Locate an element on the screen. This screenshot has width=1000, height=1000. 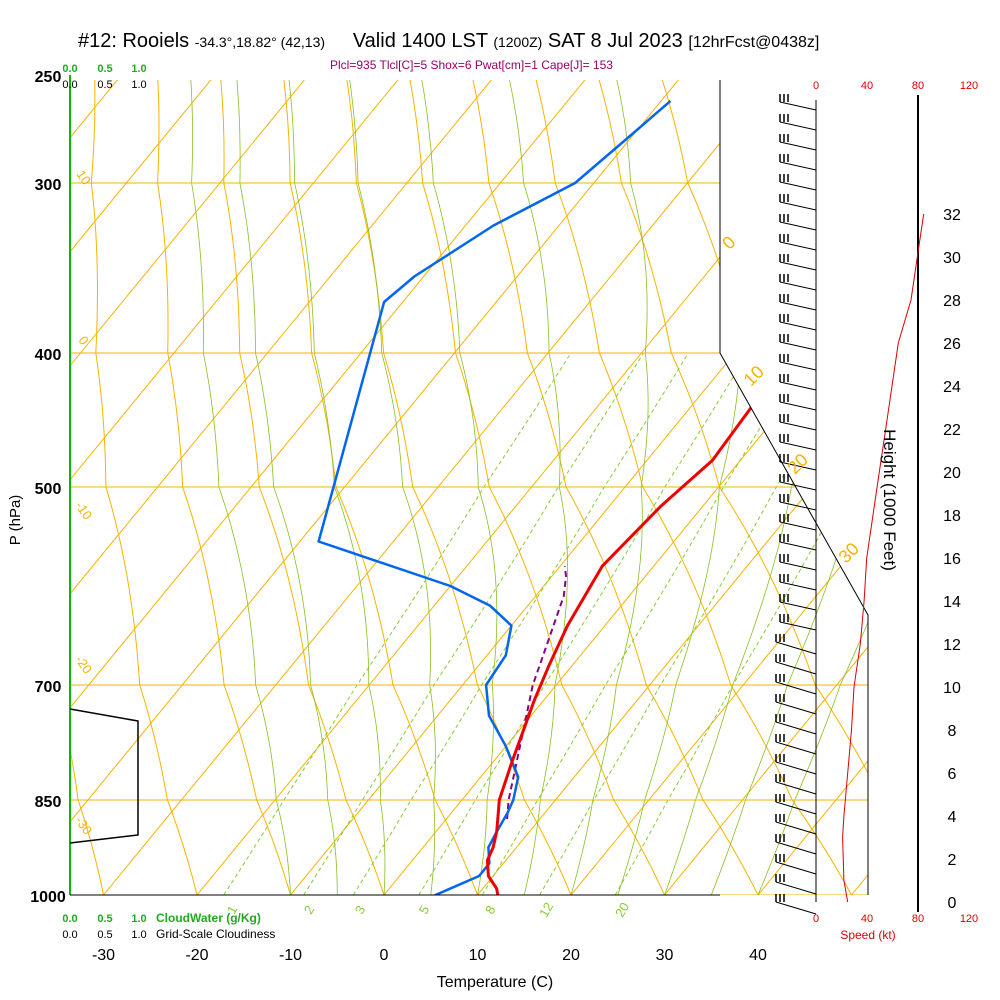
station-name: #12: Rooiels is located at coordinates (134, 41).